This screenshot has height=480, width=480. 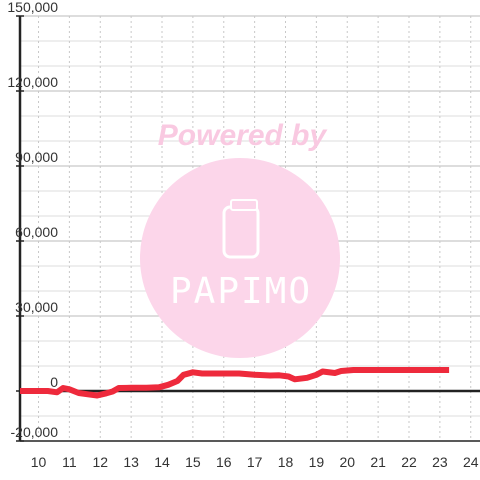 I want to click on y-tick-label: 150,000, so click(x=32, y=7).